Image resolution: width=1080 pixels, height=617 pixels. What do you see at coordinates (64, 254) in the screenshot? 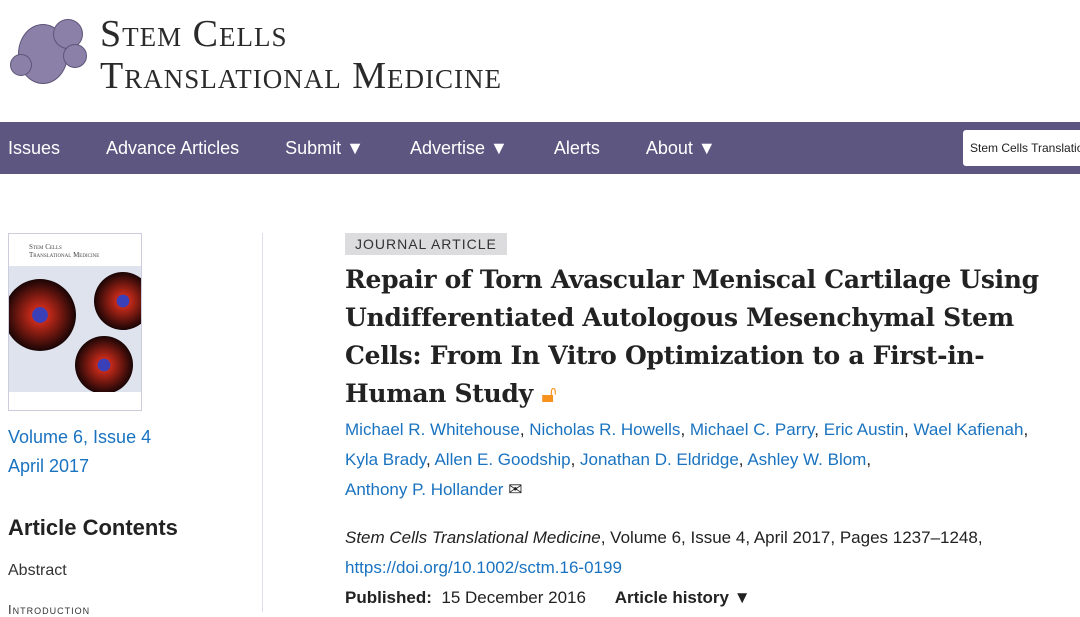
I see `cover-title-2: Translational Medicine` at bounding box center [64, 254].